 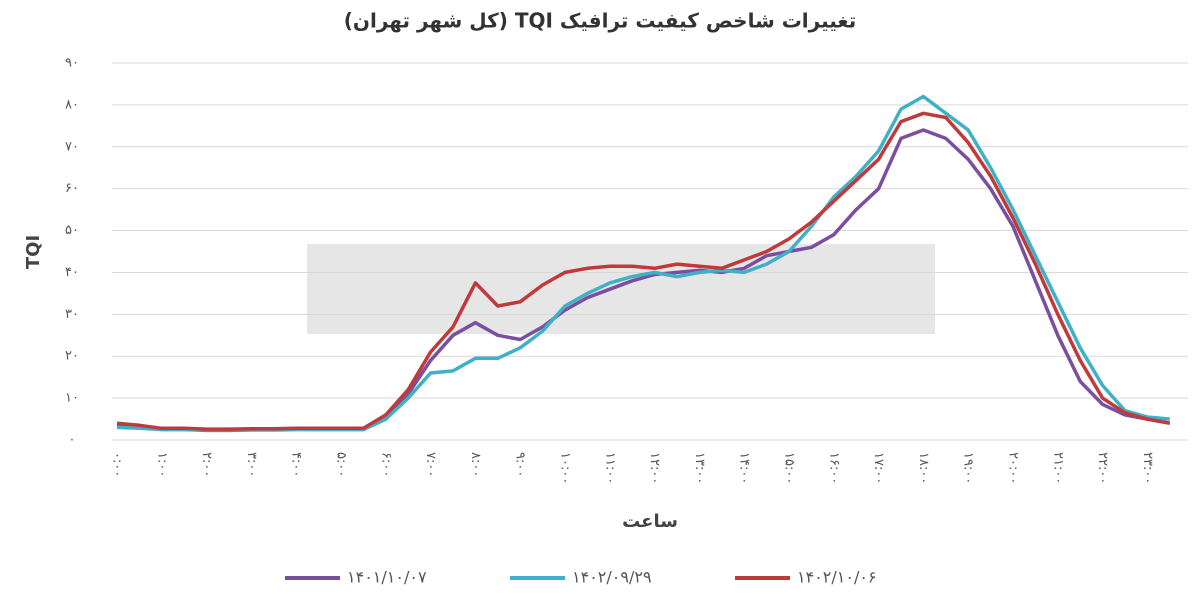 What do you see at coordinates (206, 464) in the screenshot?
I see `x-tick-label: ۲:۰۰` at bounding box center [206, 464].